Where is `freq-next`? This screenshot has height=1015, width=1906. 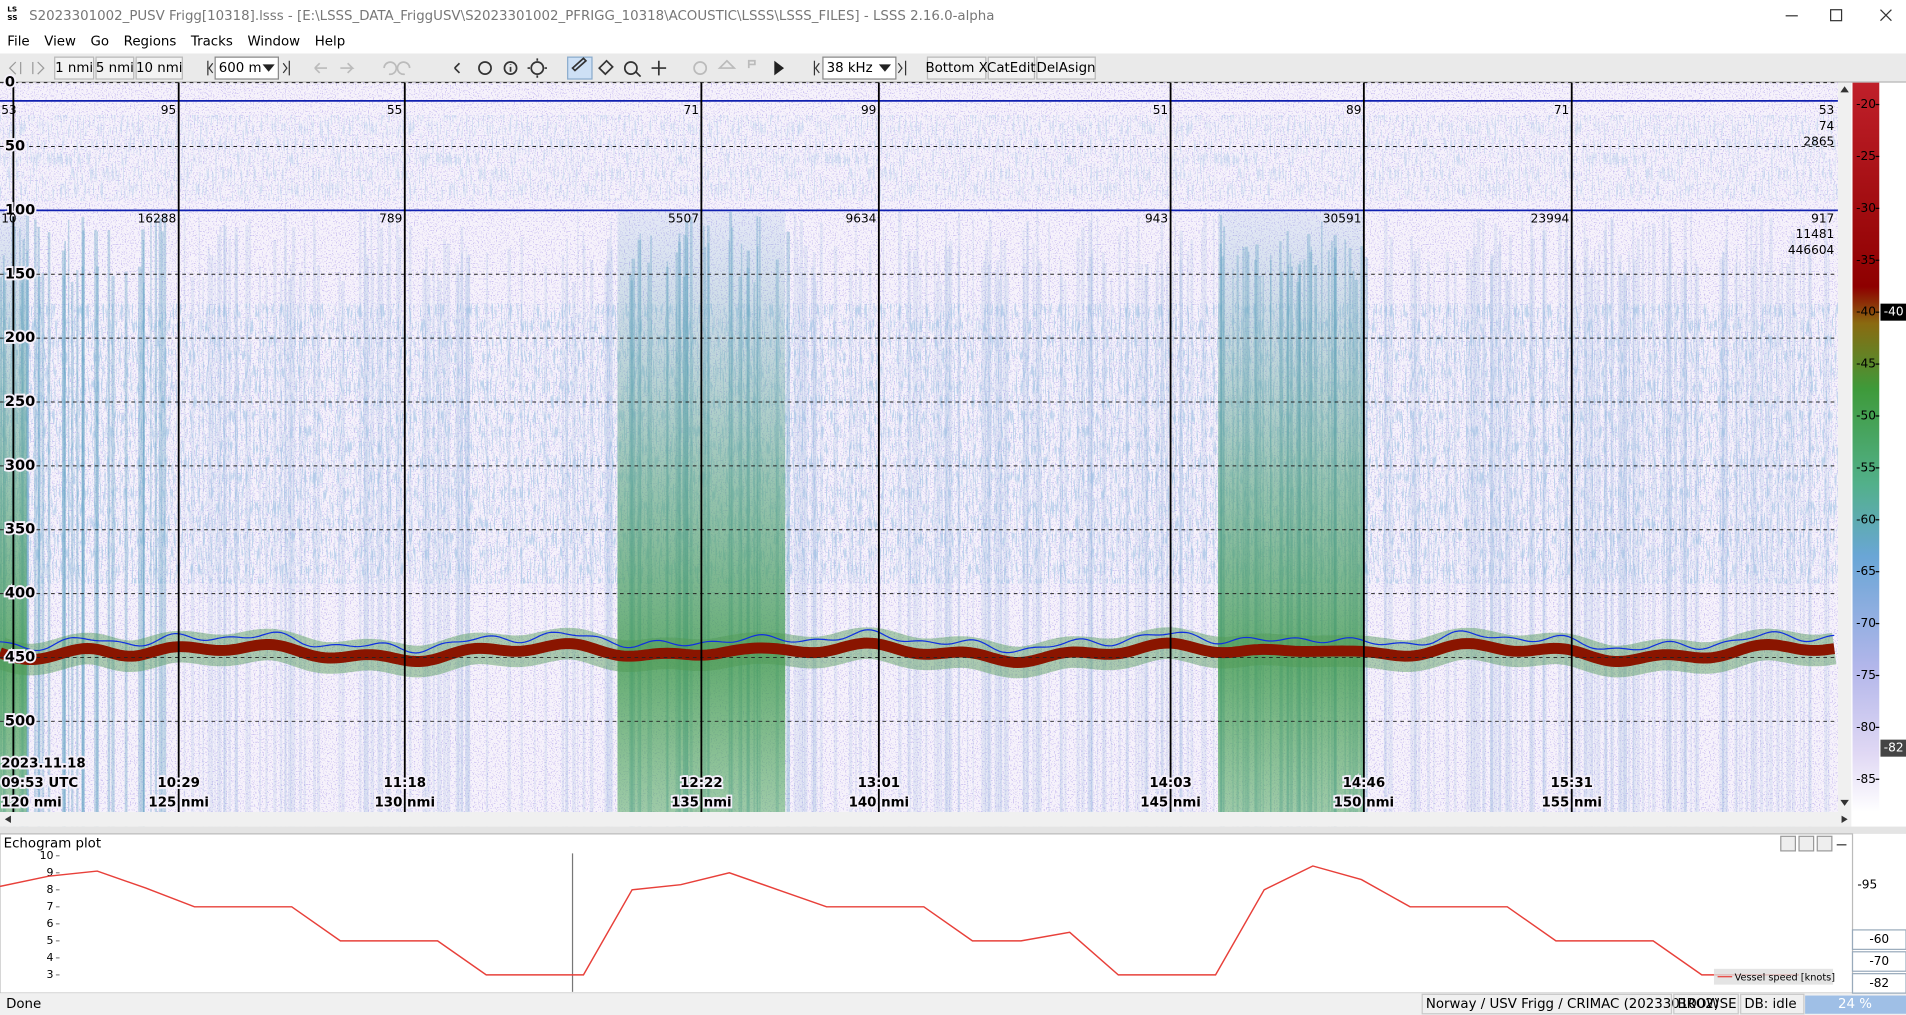
freq-next is located at coordinates (902, 68).